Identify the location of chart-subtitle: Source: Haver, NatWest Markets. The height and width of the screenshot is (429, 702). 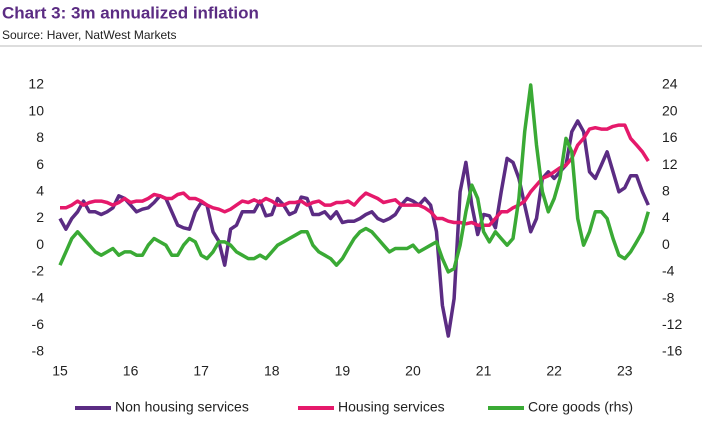
(89, 35).